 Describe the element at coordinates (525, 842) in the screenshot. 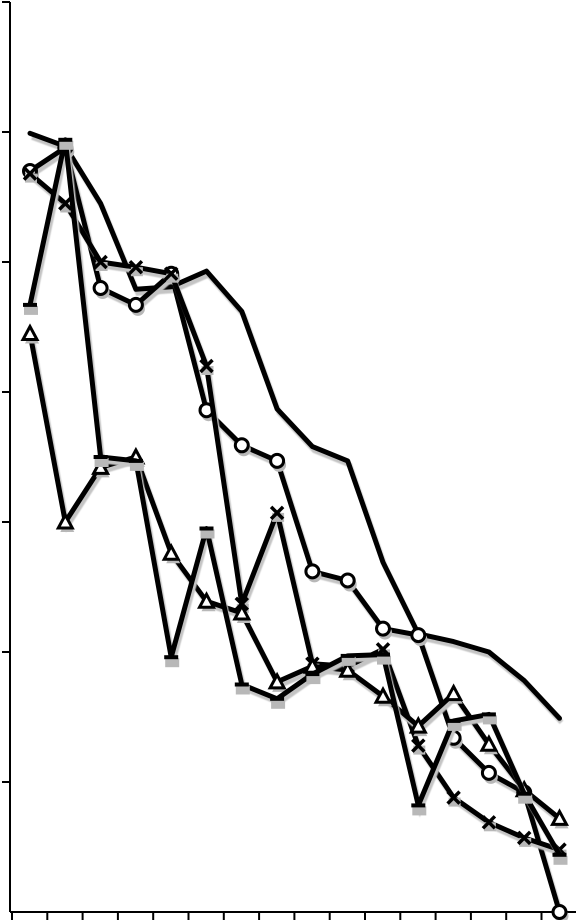

I see `series-3-point-15-shadow` at that location.